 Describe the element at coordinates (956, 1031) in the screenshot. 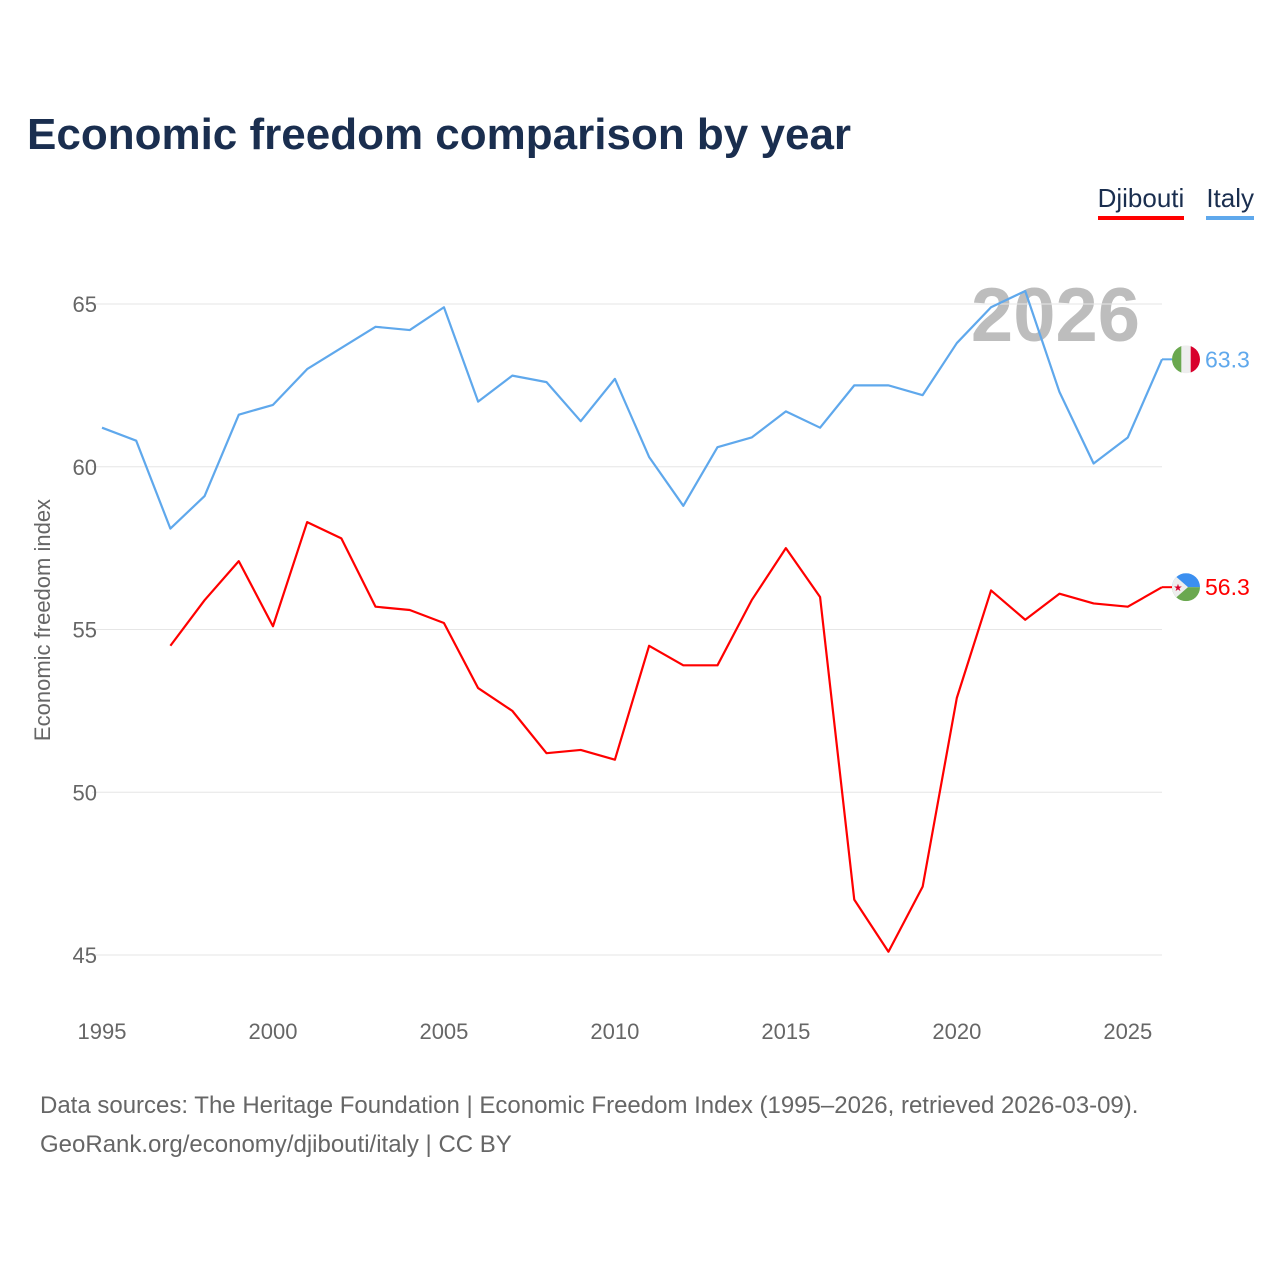

I see `x-tick-label: 2020` at that location.